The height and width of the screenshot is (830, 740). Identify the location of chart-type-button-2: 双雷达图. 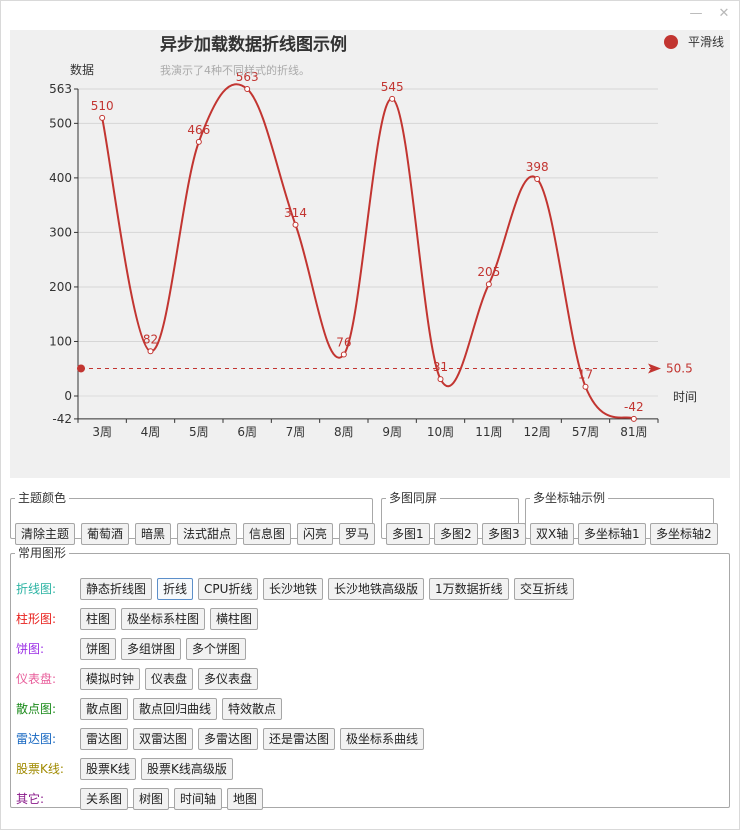
(163, 739).